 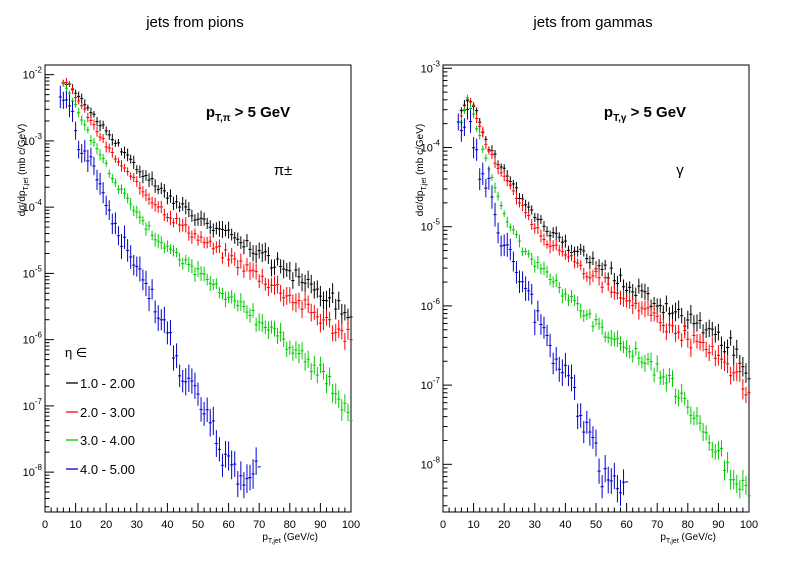 I want to click on chart-title: jets from gammas, so click(x=592, y=22).